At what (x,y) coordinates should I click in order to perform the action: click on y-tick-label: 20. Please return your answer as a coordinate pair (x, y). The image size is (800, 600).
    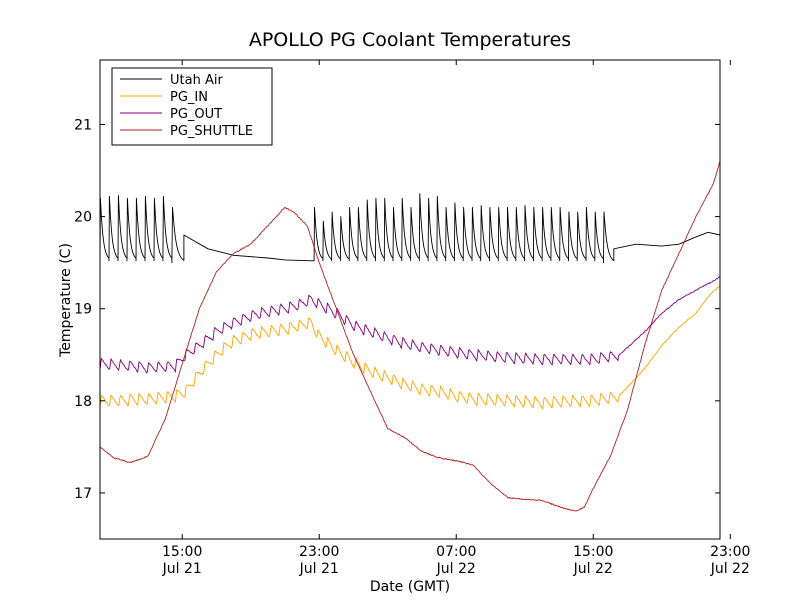
    Looking at the image, I should click on (83, 218).